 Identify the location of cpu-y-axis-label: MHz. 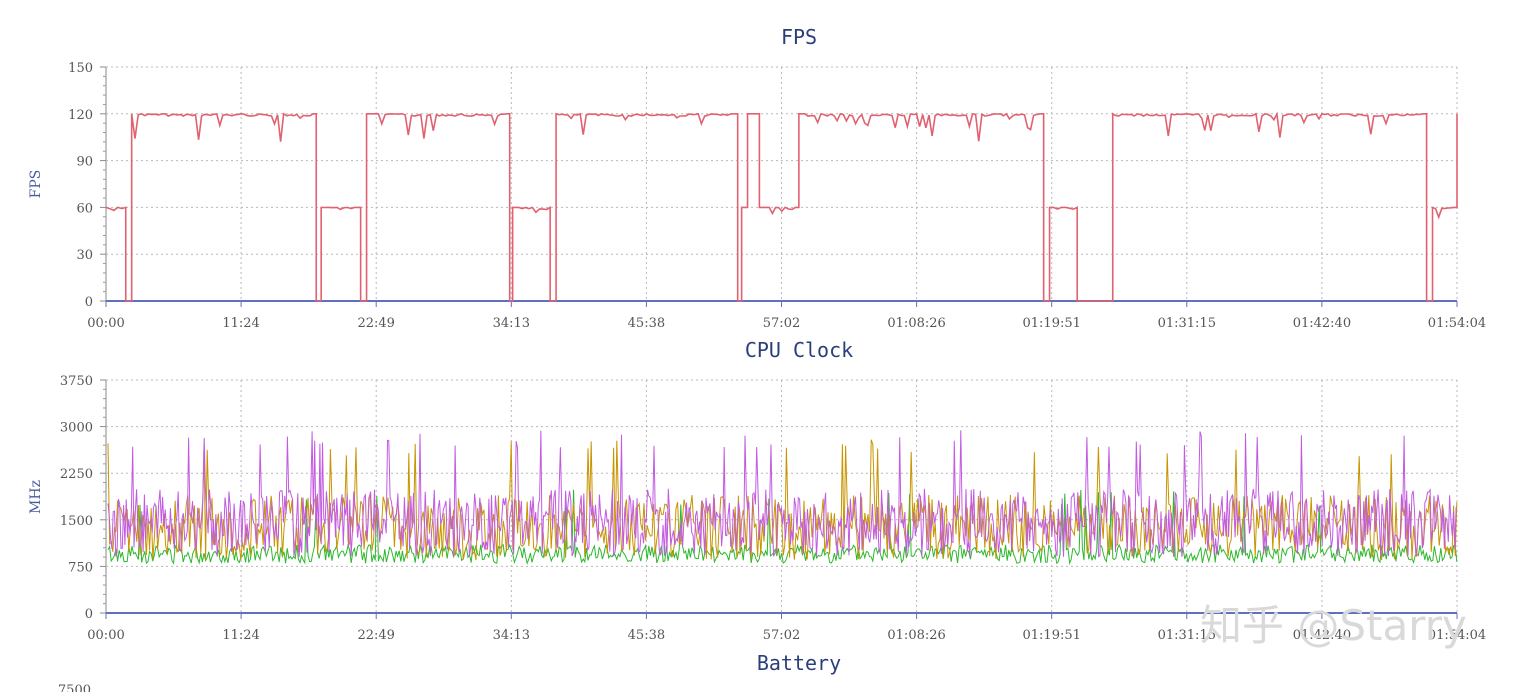
(36, 497).